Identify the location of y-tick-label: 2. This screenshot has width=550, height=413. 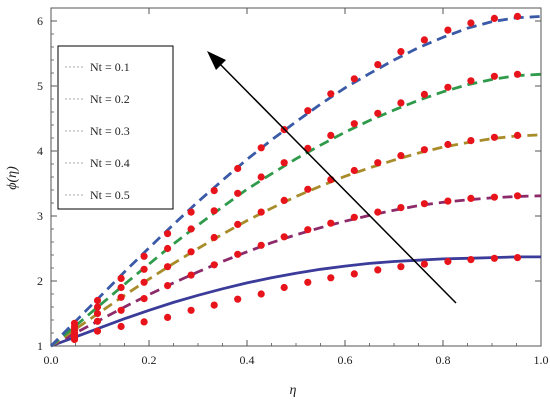
(40, 281).